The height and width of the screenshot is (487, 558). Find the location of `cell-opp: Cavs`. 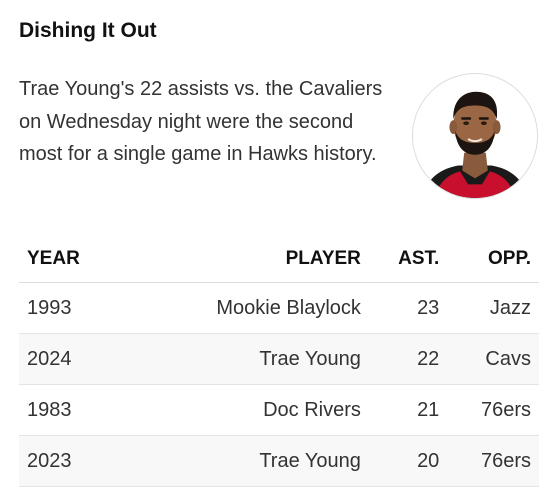

cell-opp: Cavs is located at coordinates (493, 359).